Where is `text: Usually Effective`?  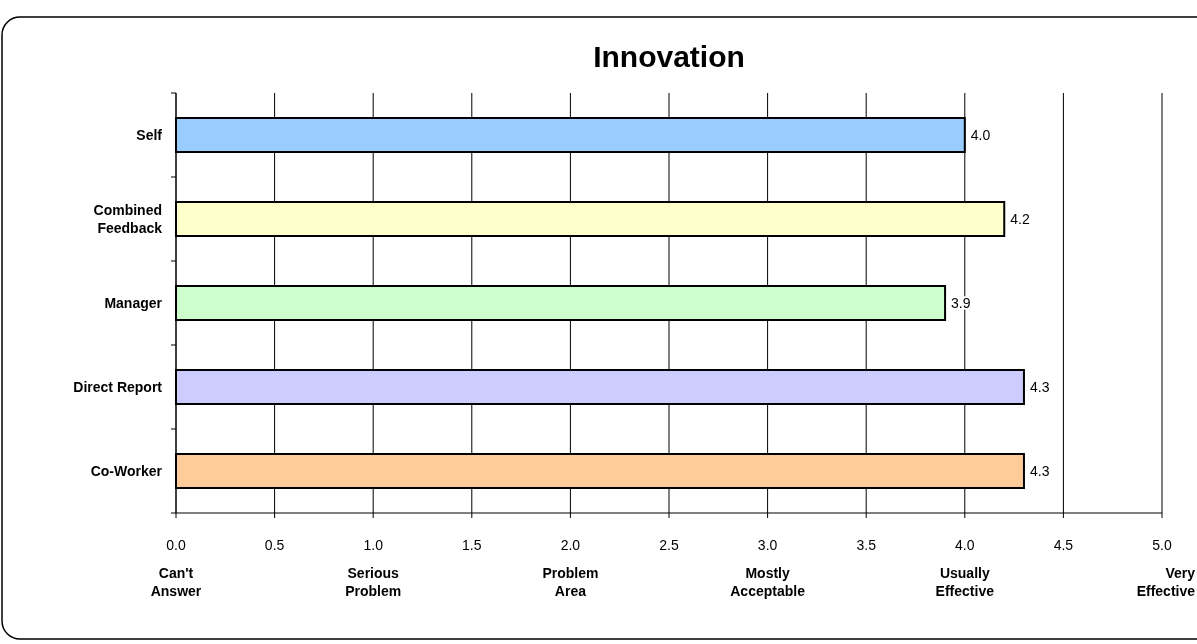
text: Usually Effective is located at coordinates (965, 582).